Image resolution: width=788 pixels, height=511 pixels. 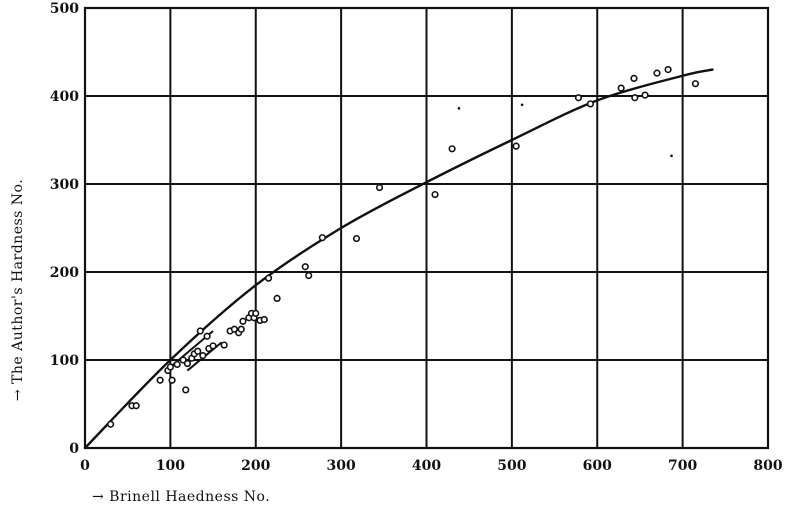 What do you see at coordinates (18, 290) in the screenshot?
I see `y-axis-label: → The Author's Hardness No.` at bounding box center [18, 290].